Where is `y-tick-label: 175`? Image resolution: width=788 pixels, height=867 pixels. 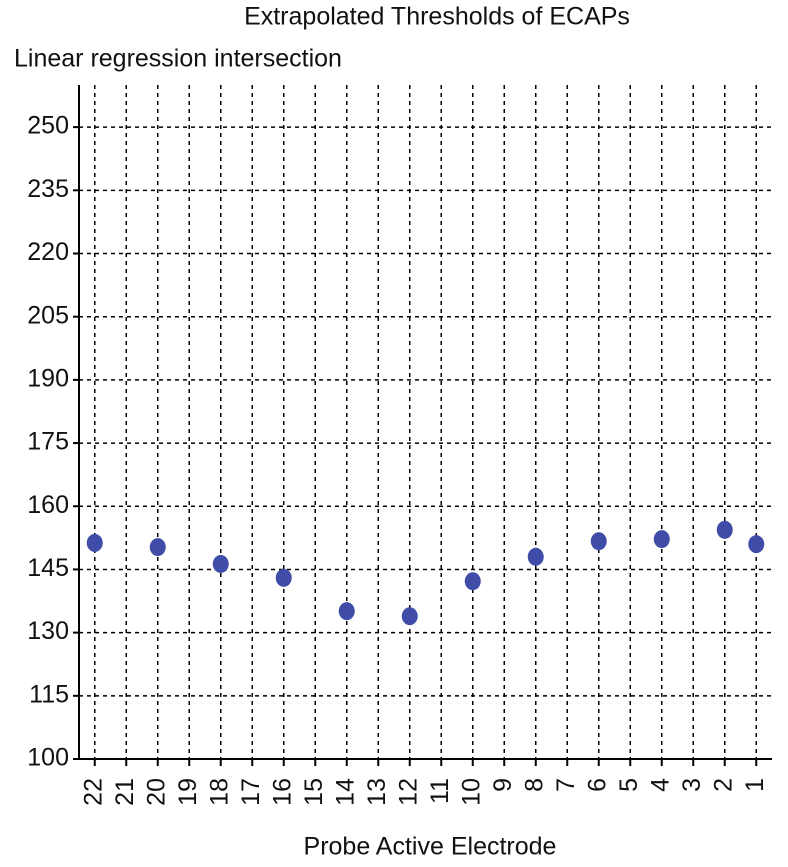 y-tick-label: 175 is located at coordinates (48, 442).